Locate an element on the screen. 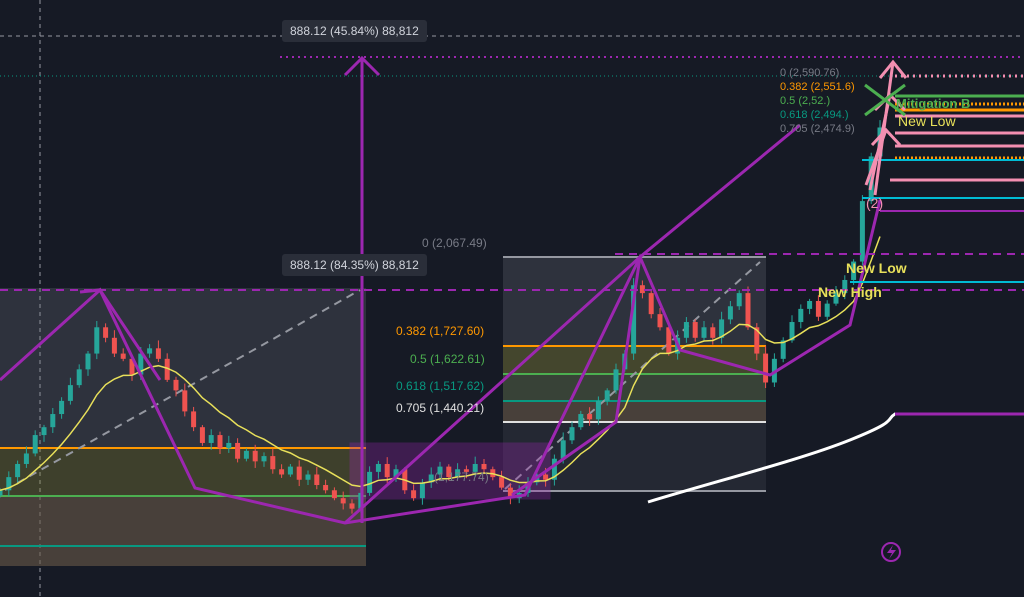 Image resolution: width=1024 pixels, height=597 pixels. mitigation-label: Mitigation B is located at coordinates (933, 103).